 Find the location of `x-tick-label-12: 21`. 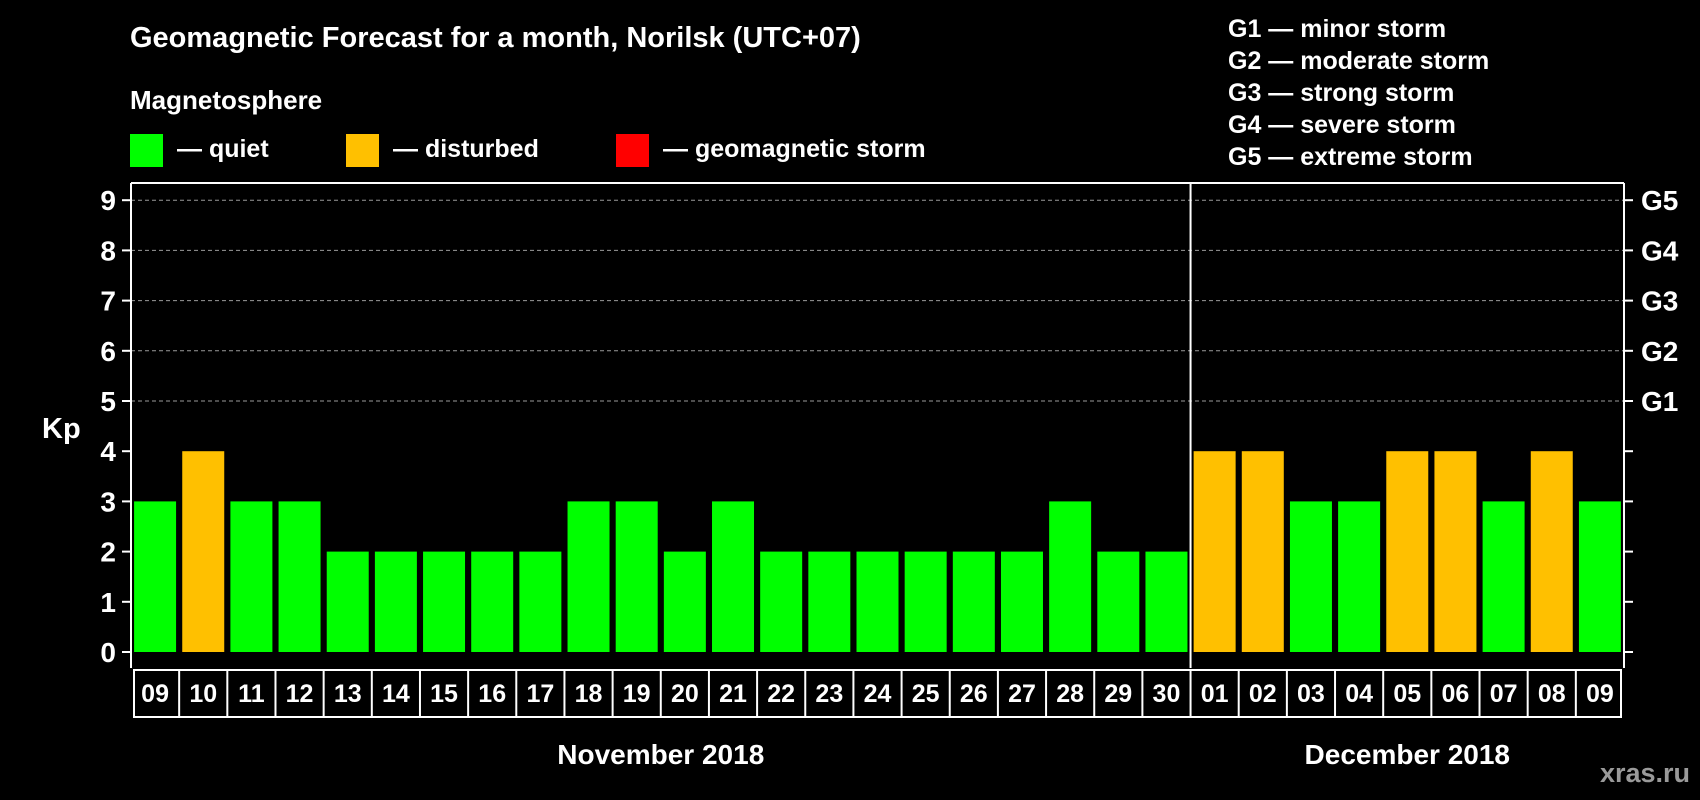

x-tick-label-12: 21 is located at coordinates (733, 694).